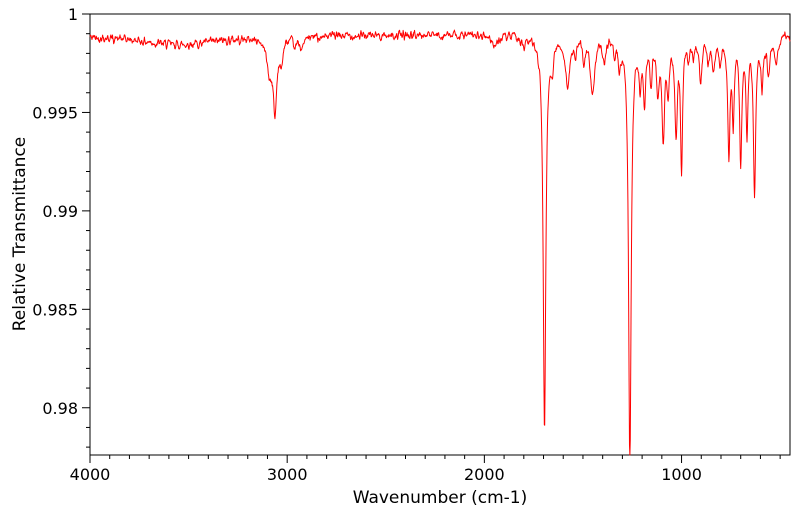 Image resolution: width=799 pixels, height=516 pixels. Describe the element at coordinates (60, 211) in the screenshot. I see `y-tick-label: 0.99` at that location.